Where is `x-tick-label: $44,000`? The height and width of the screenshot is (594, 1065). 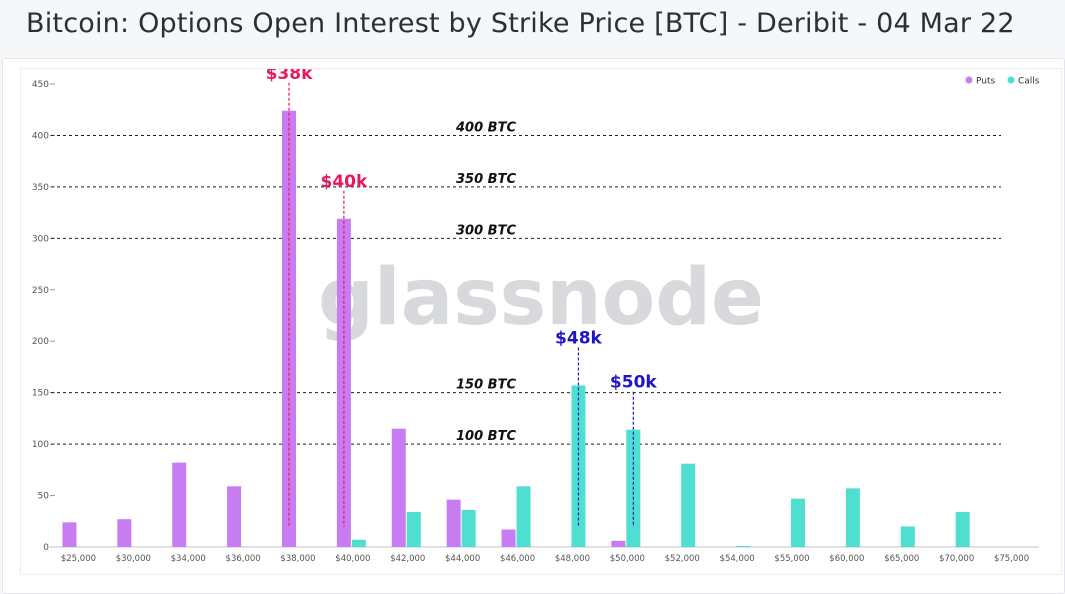
x-tick-label: $44,000 is located at coordinates (462, 559).